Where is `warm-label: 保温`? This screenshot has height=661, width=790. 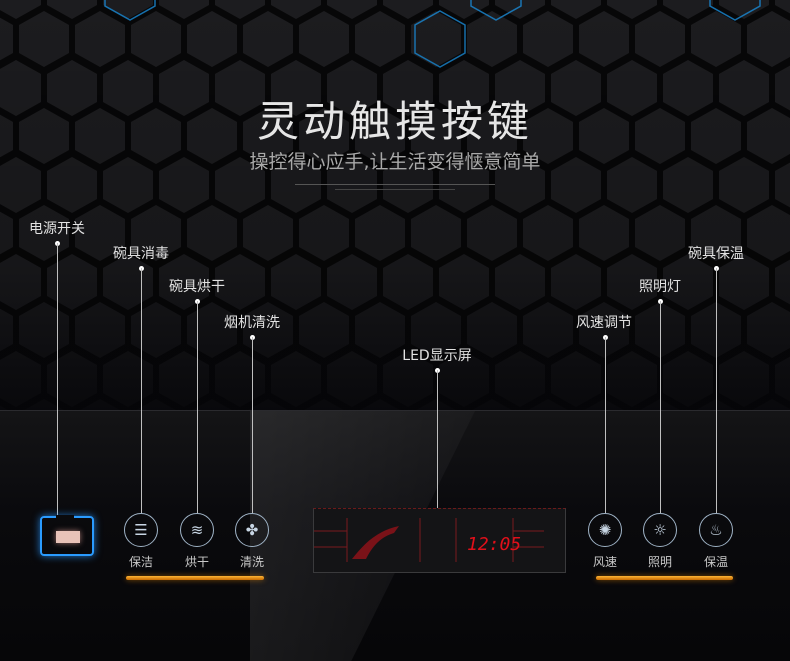
warm-label: 保温 is located at coordinates (716, 562).